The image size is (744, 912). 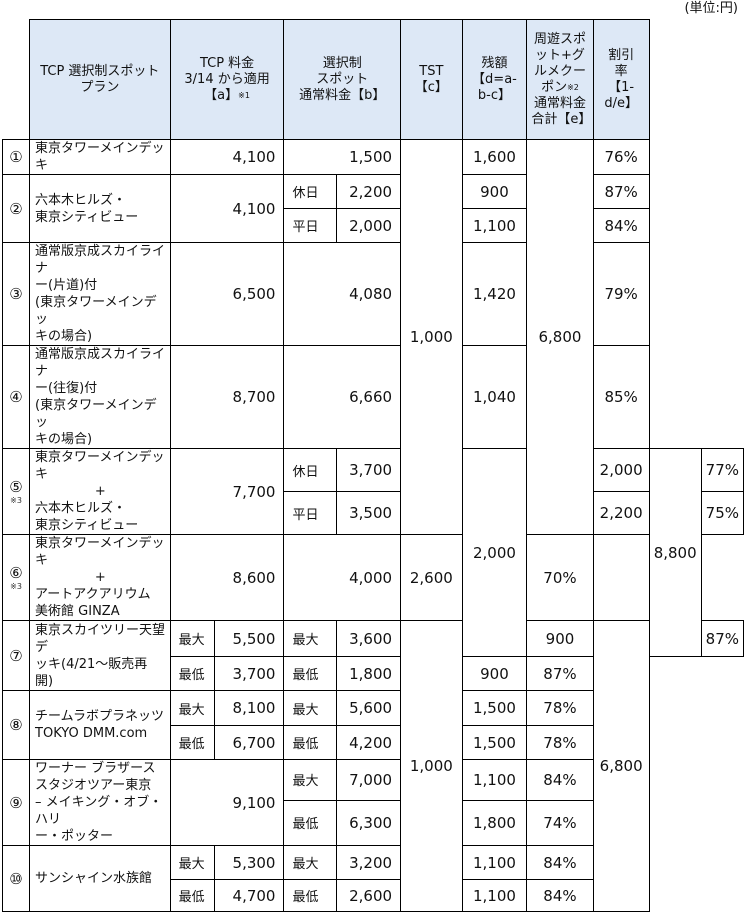 What do you see at coordinates (342, 294) in the screenshot?
I see `select-price: 4,080` at bounding box center [342, 294].